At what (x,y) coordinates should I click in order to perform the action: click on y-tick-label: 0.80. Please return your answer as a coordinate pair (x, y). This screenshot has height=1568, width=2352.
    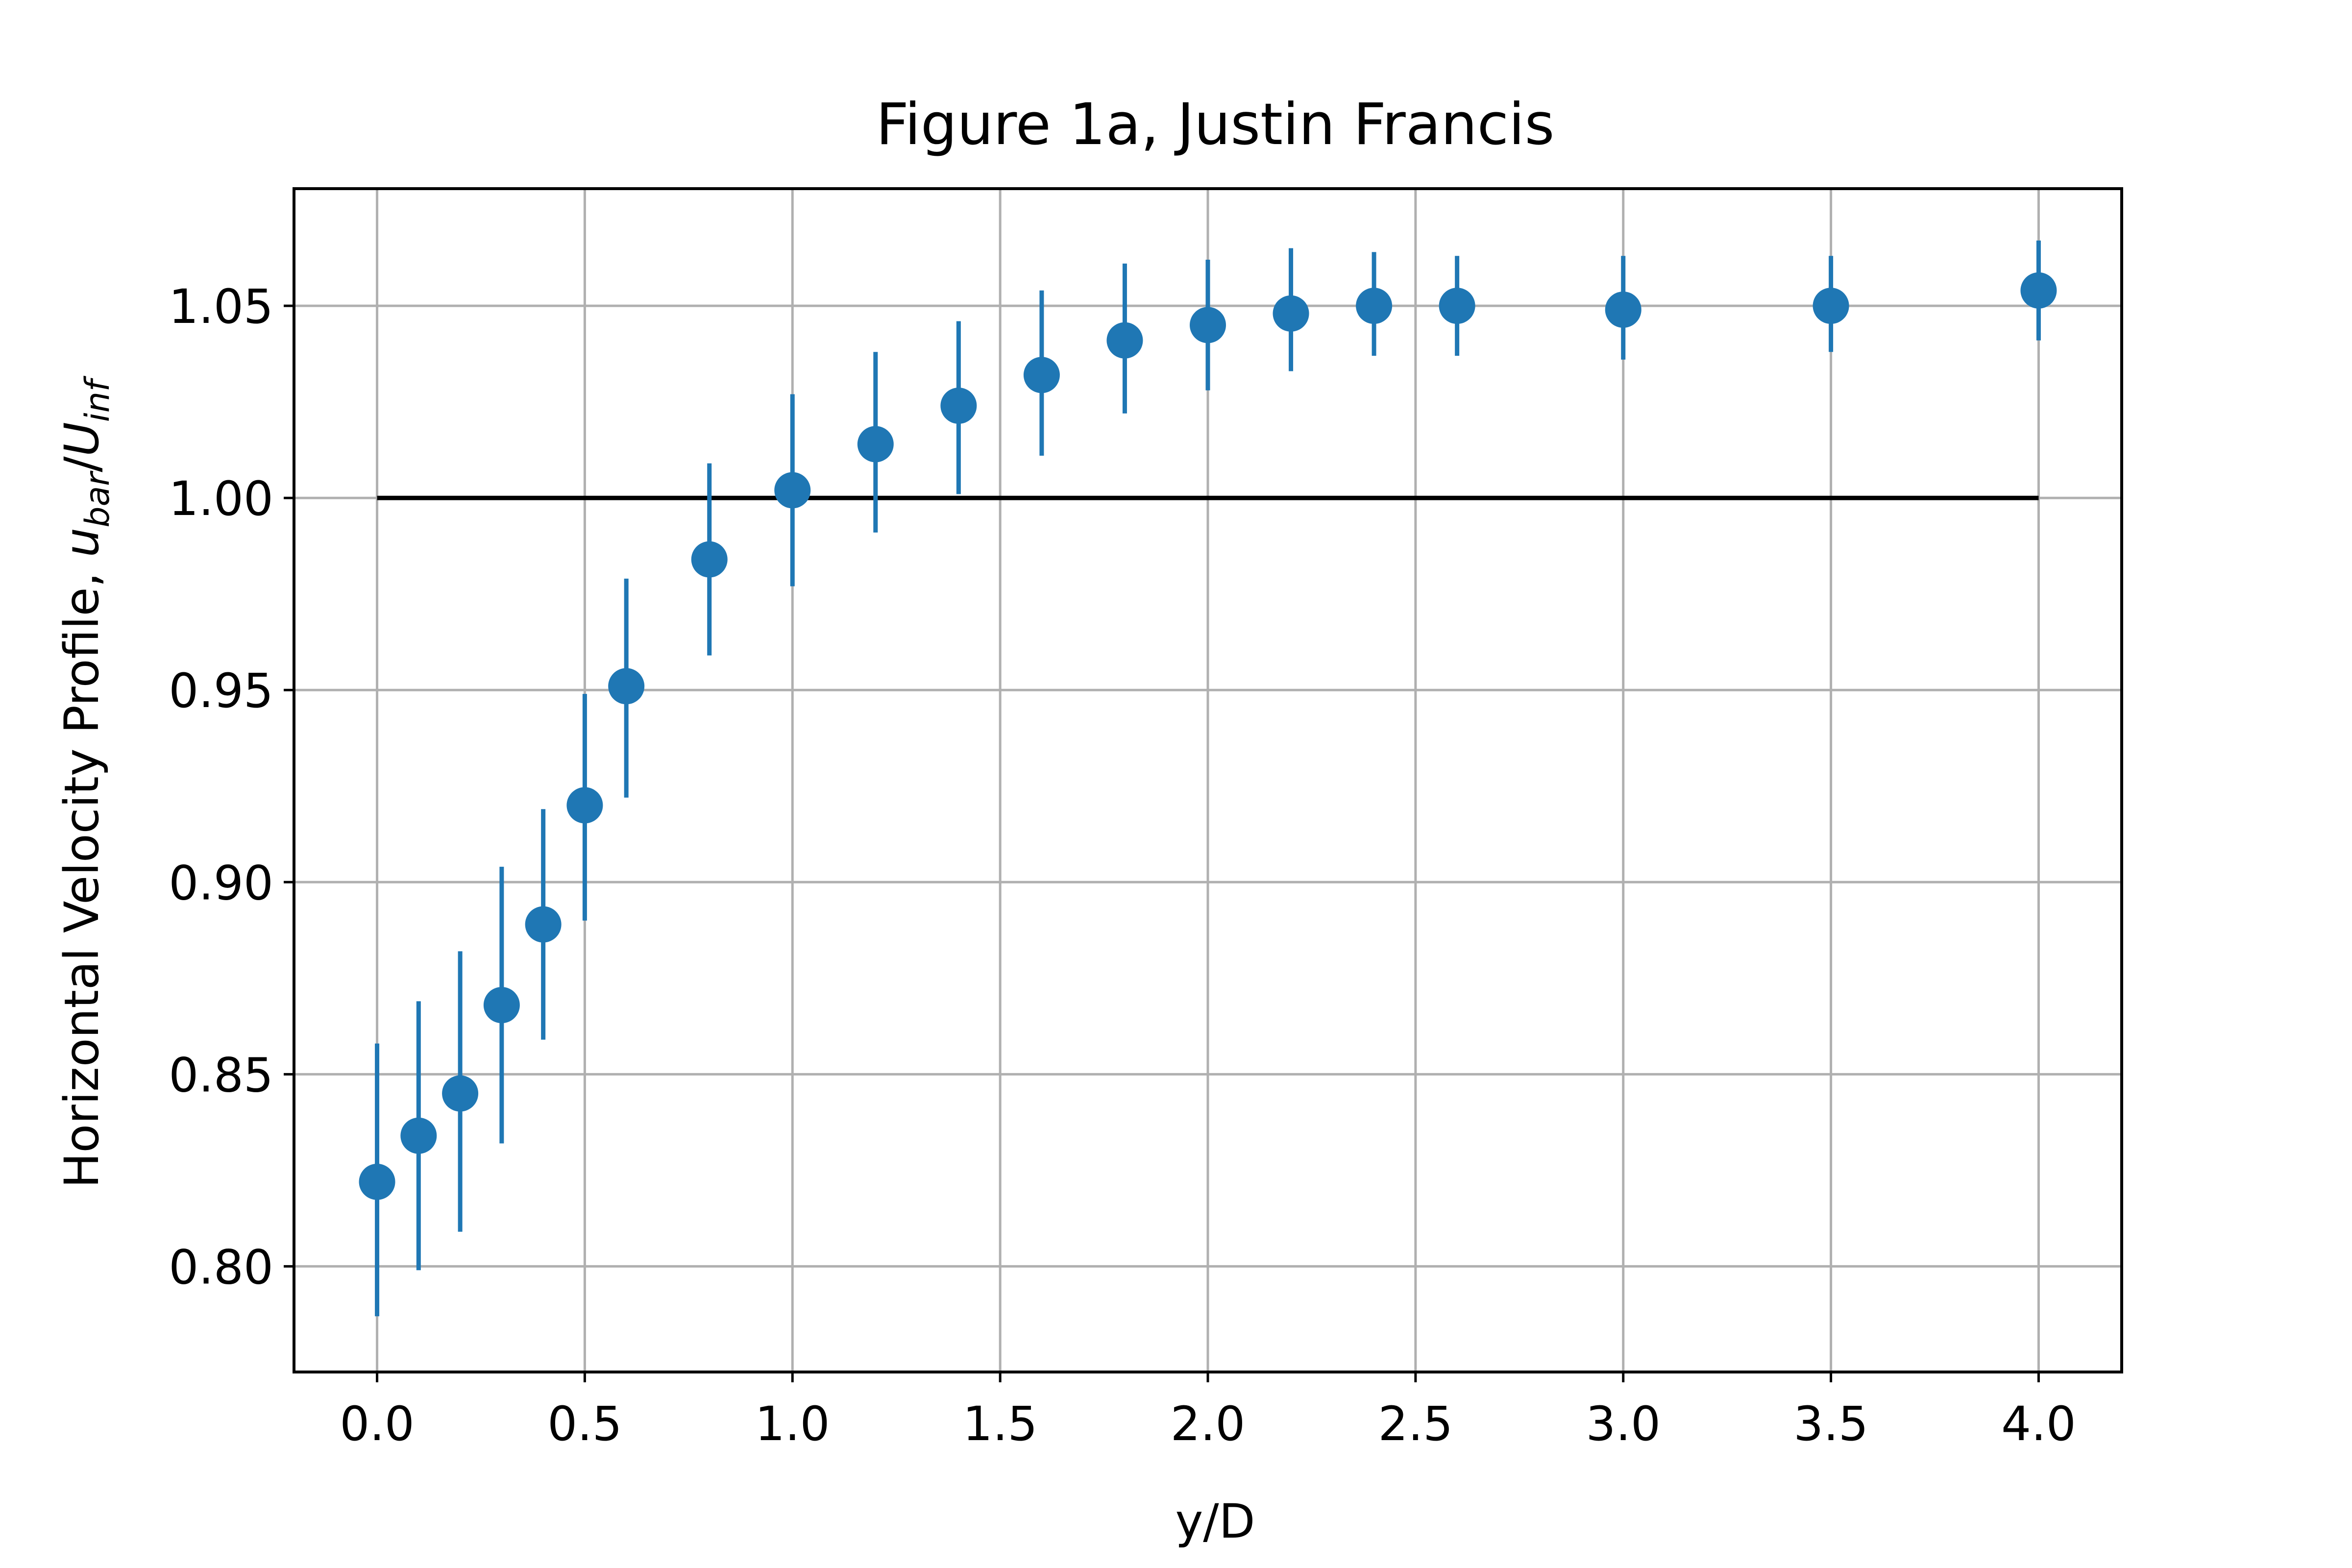
    Looking at the image, I should click on (221, 1267).